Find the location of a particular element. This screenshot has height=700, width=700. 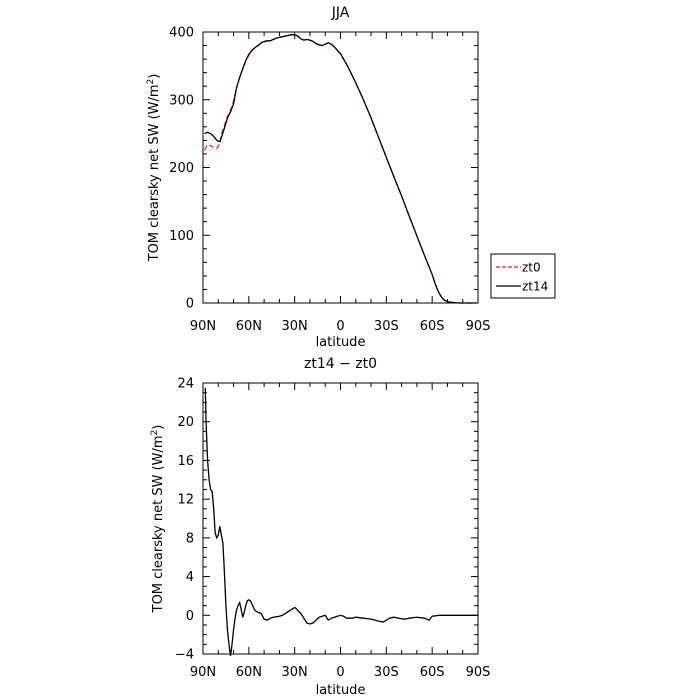

y-tick-label: 100 is located at coordinates (181, 236).